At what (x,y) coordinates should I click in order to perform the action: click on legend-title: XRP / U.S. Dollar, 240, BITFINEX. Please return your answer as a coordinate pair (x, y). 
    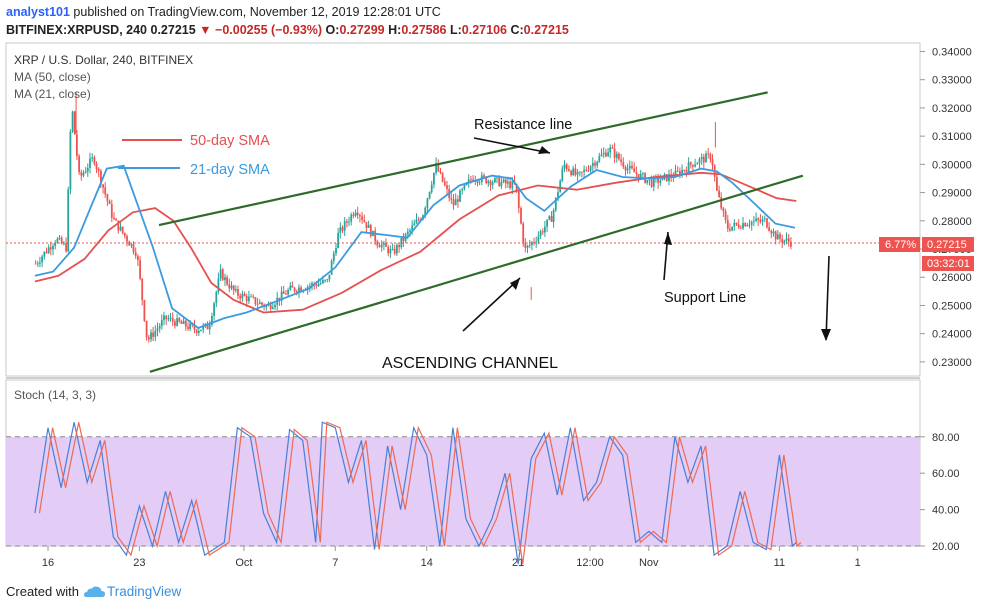
    Looking at the image, I should click on (103, 60).